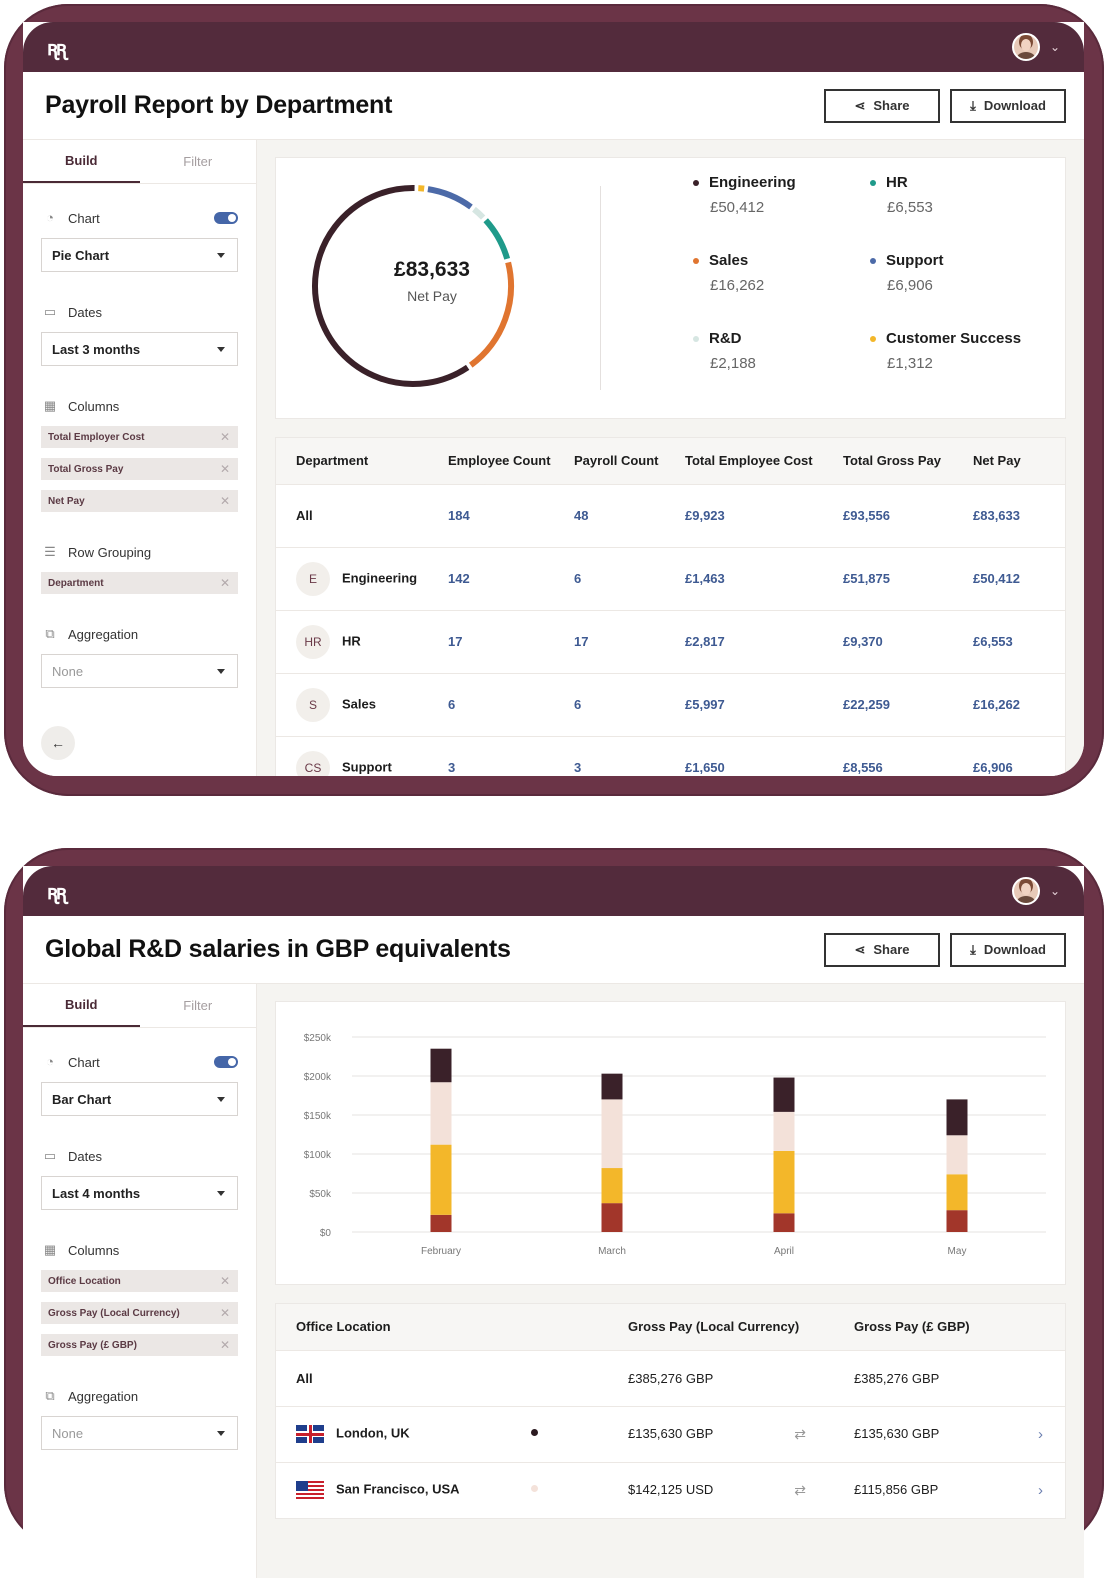  I want to click on chip-label: Total Gross Pay, so click(85, 469).